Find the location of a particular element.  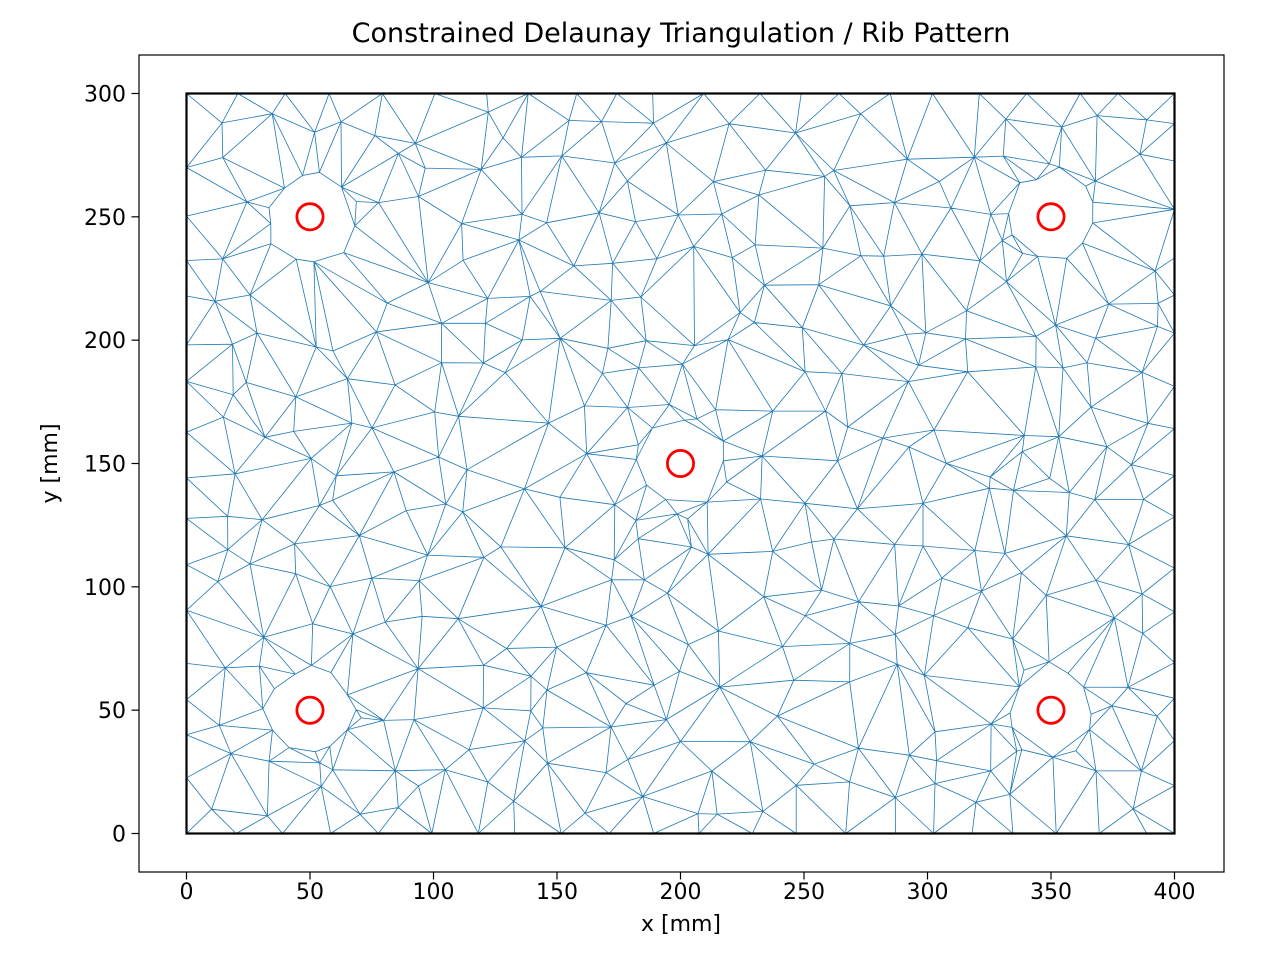

x-axis-ticks: 0 50 100 150 200 250 300 350 400 is located at coordinates (688, 888).